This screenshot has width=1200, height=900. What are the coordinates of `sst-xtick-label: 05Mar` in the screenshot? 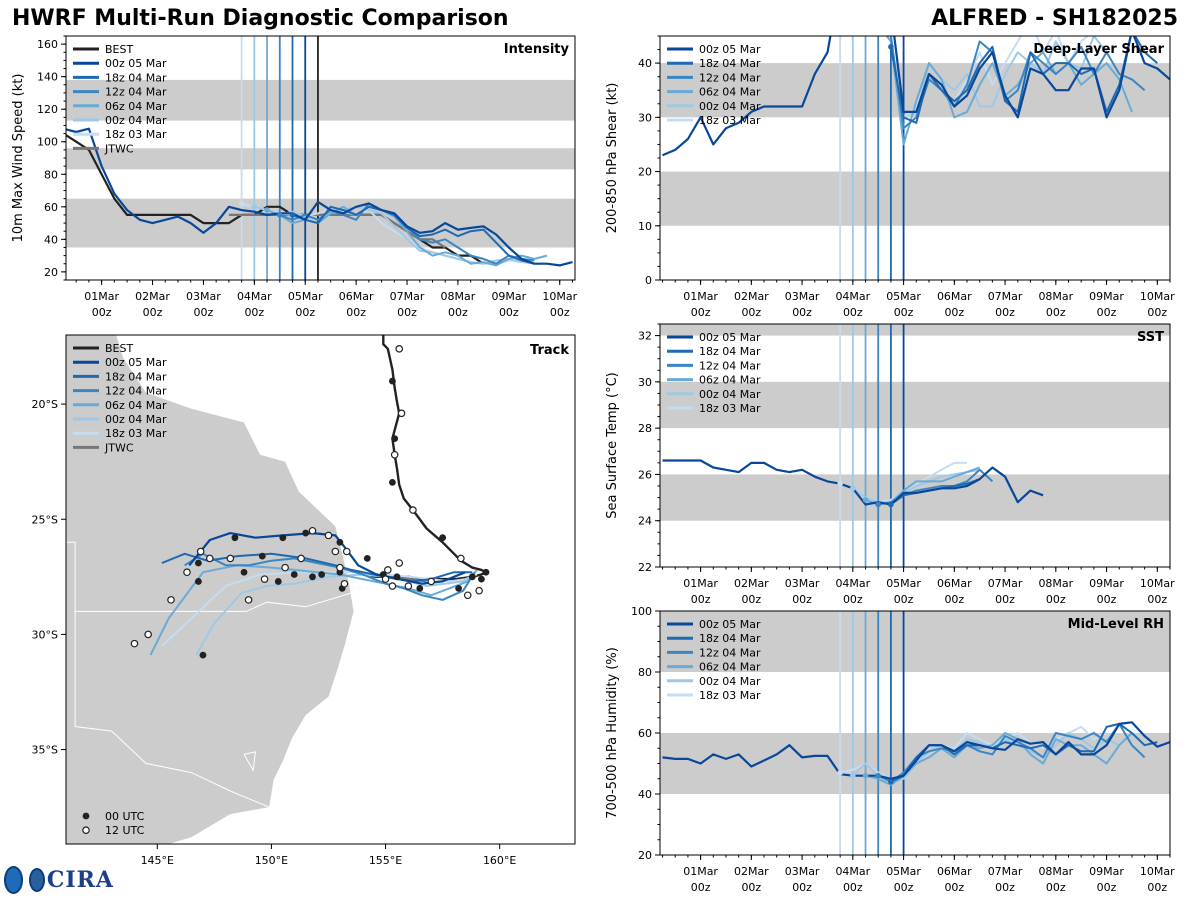 It's located at (903, 583).